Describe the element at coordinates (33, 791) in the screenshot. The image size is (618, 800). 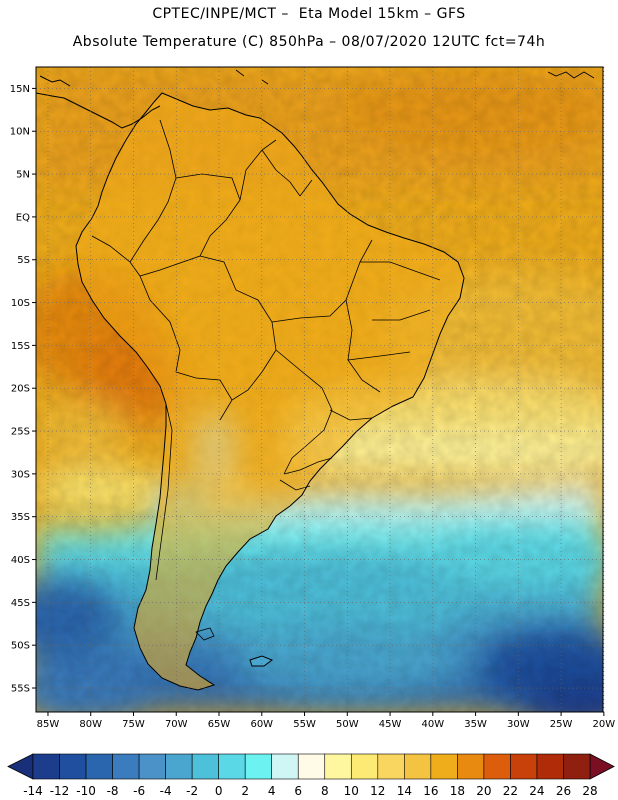
I see `colorbar-tick-label: -14` at that location.